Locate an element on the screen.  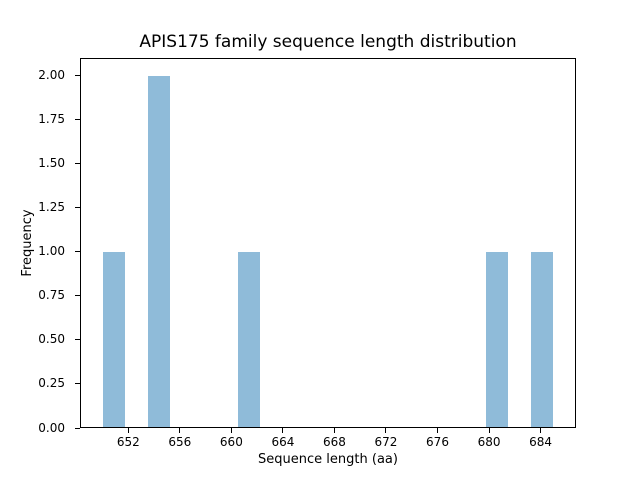
y-tick-label: 0.00 is located at coordinates (51, 427).